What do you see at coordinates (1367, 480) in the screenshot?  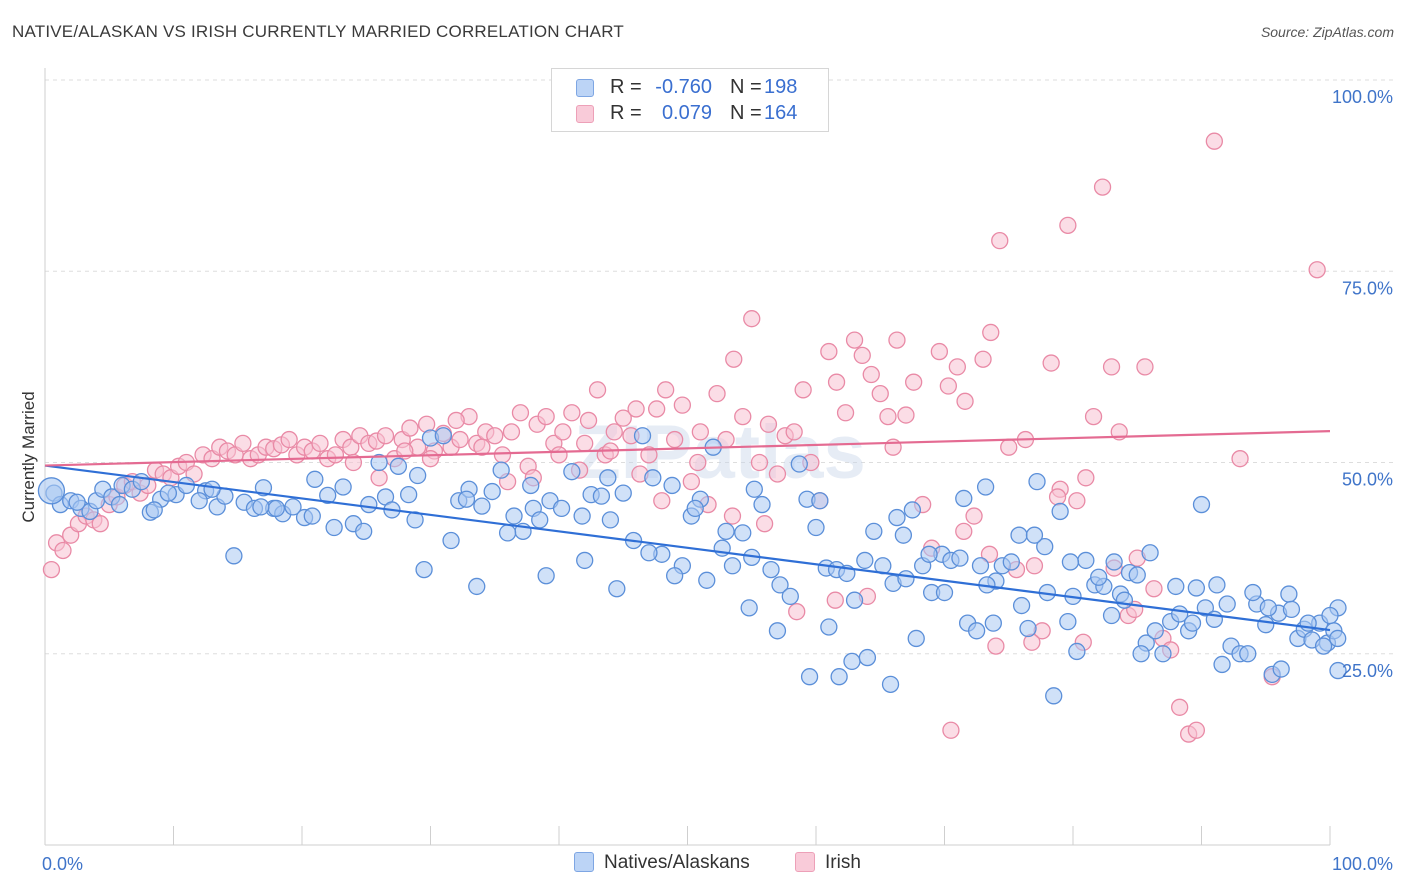 I see `y-tick-label: 50.0%` at bounding box center [1367, 480].